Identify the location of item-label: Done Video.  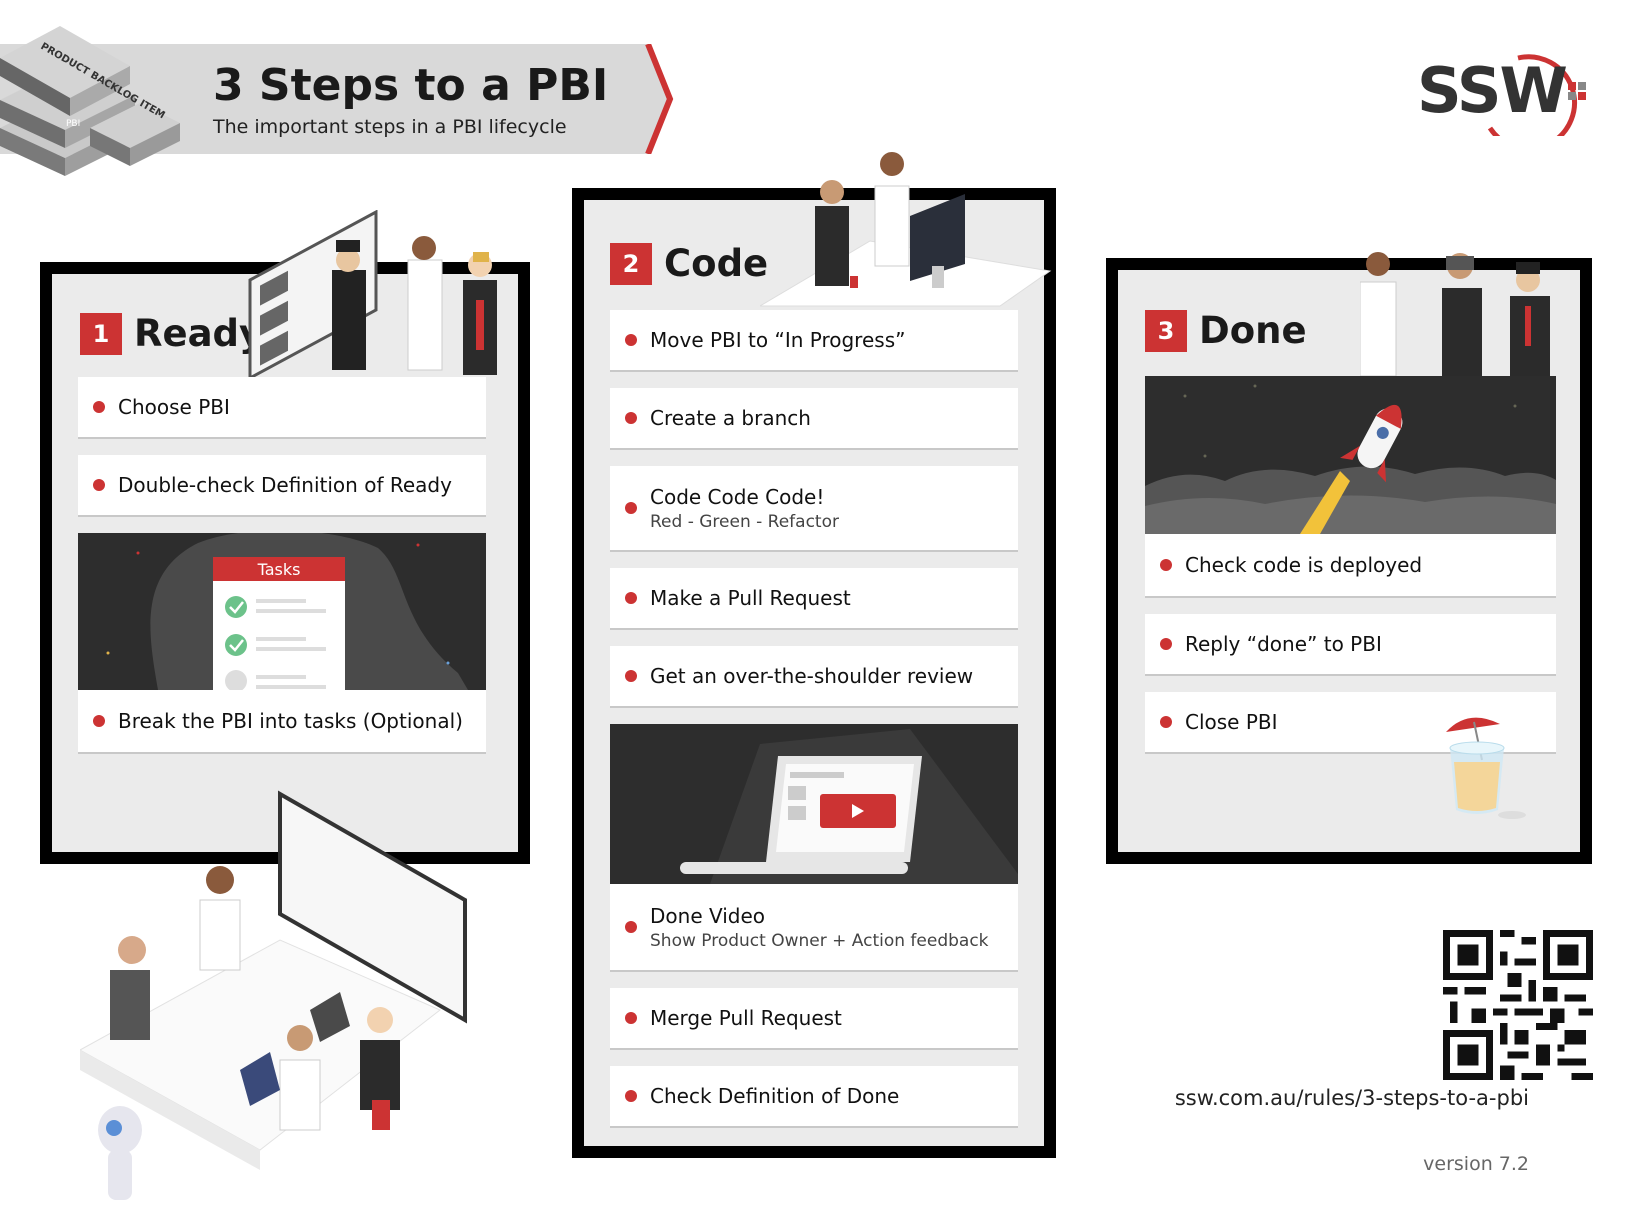
(708, 915).